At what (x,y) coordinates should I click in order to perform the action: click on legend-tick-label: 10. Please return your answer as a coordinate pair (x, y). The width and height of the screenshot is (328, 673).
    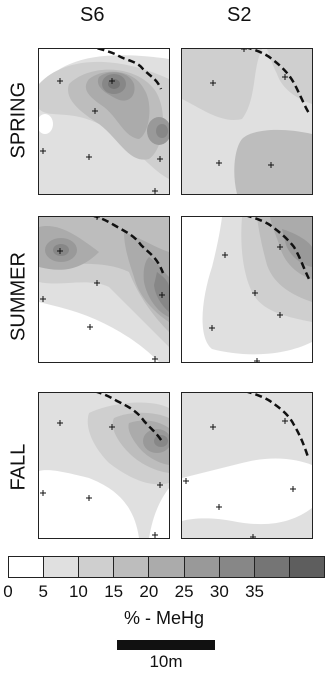
    Looking at the image, I should click on (78, 591).